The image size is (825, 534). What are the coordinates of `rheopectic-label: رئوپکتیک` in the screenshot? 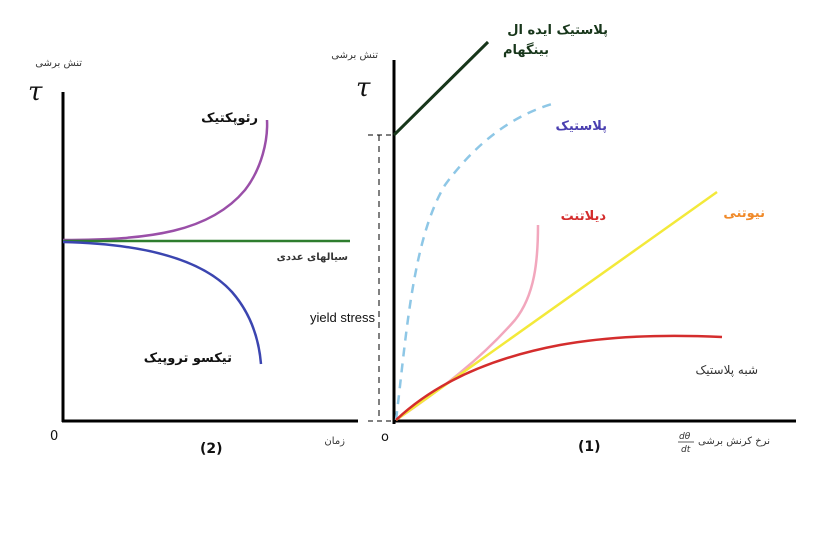 It's located at (229, 118).